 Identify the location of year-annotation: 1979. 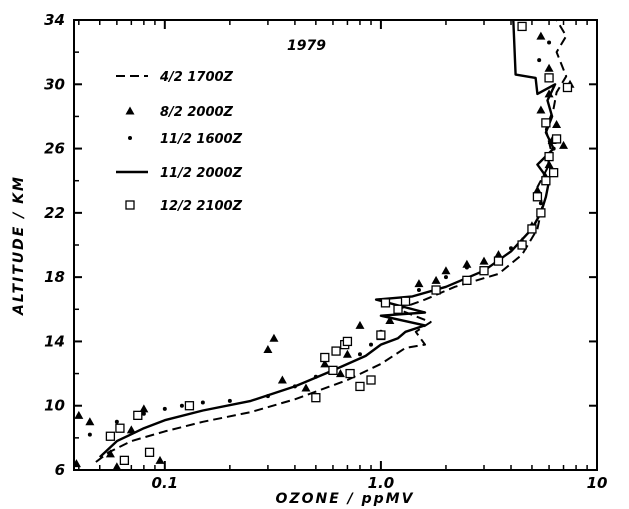
(306, 46).